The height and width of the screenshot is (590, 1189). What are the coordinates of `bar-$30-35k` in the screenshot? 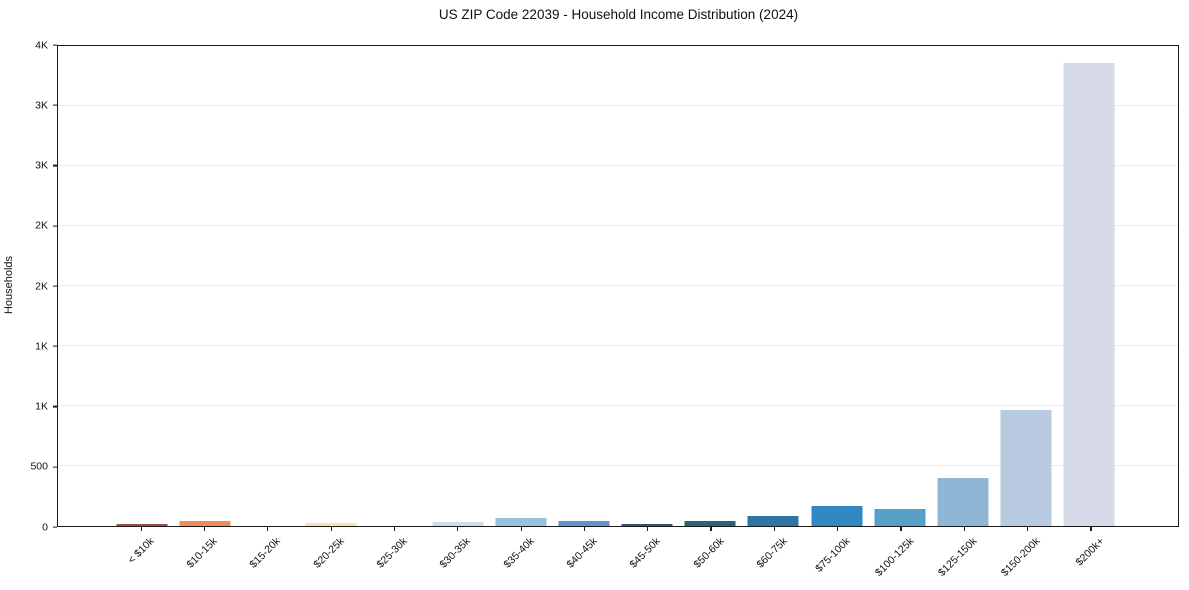 It's located at (458, 524).